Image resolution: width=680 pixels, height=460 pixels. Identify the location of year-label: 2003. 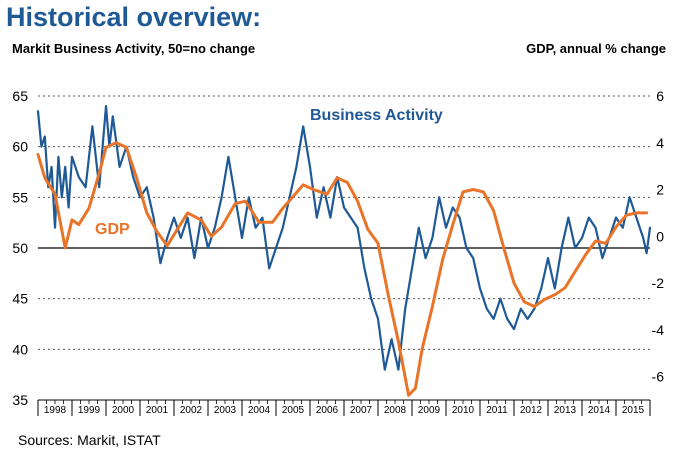
(225, 410).